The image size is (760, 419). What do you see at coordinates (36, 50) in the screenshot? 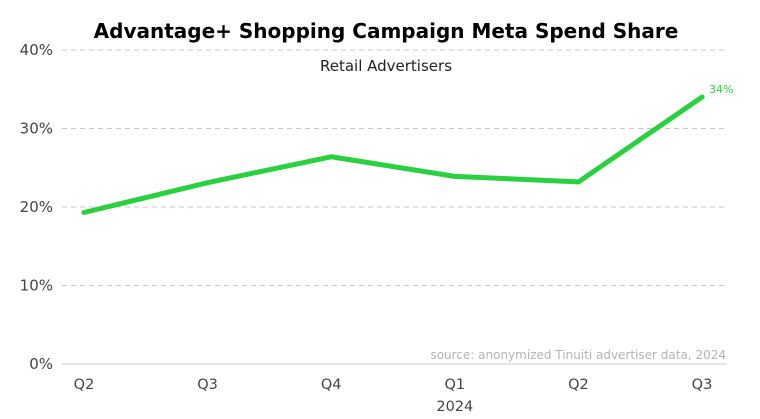
I see `y-tick-label: 40%` at bounding box center [36, 50].